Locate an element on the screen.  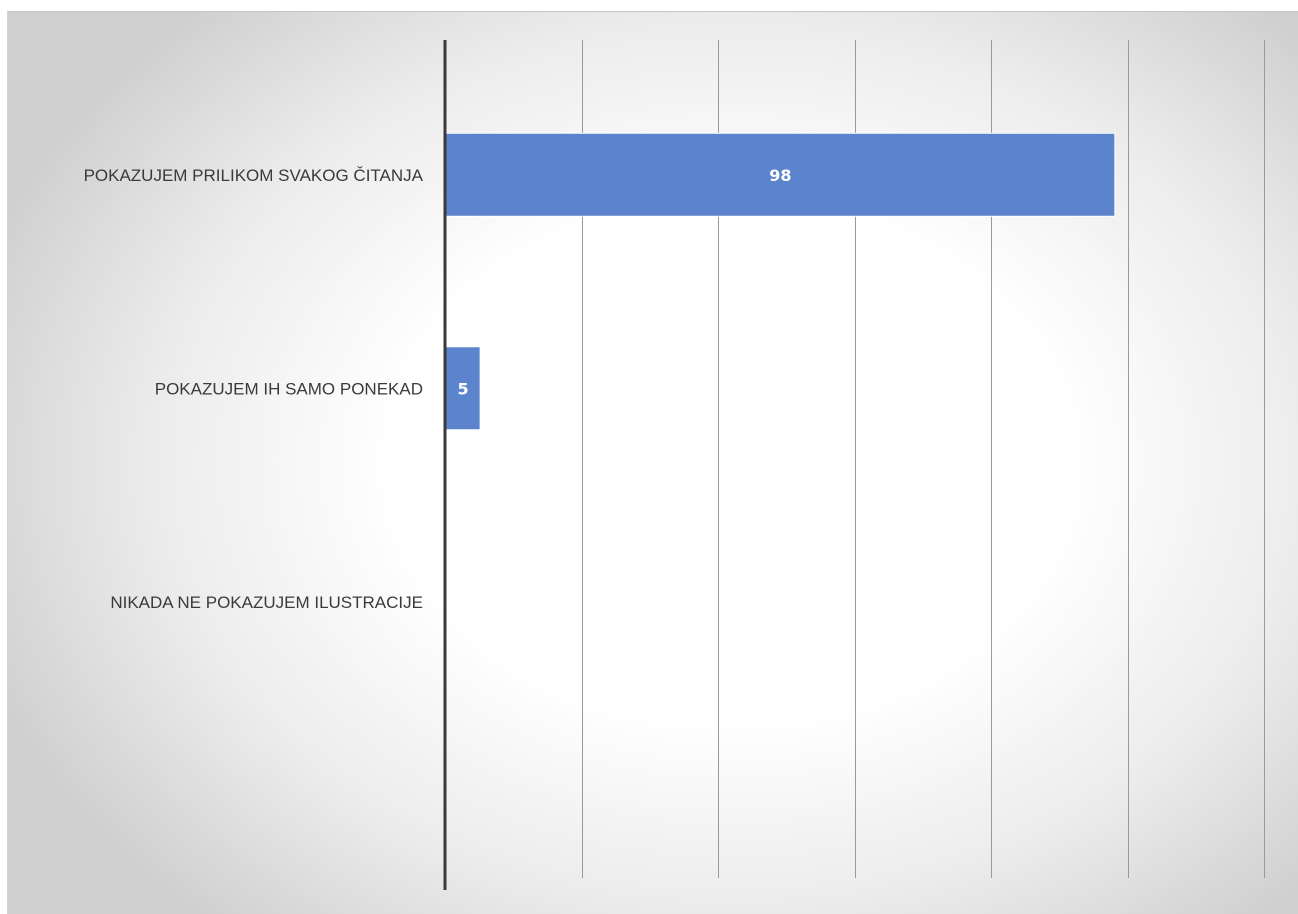
data-label-0: 98 is located at coordinates (780, 175).